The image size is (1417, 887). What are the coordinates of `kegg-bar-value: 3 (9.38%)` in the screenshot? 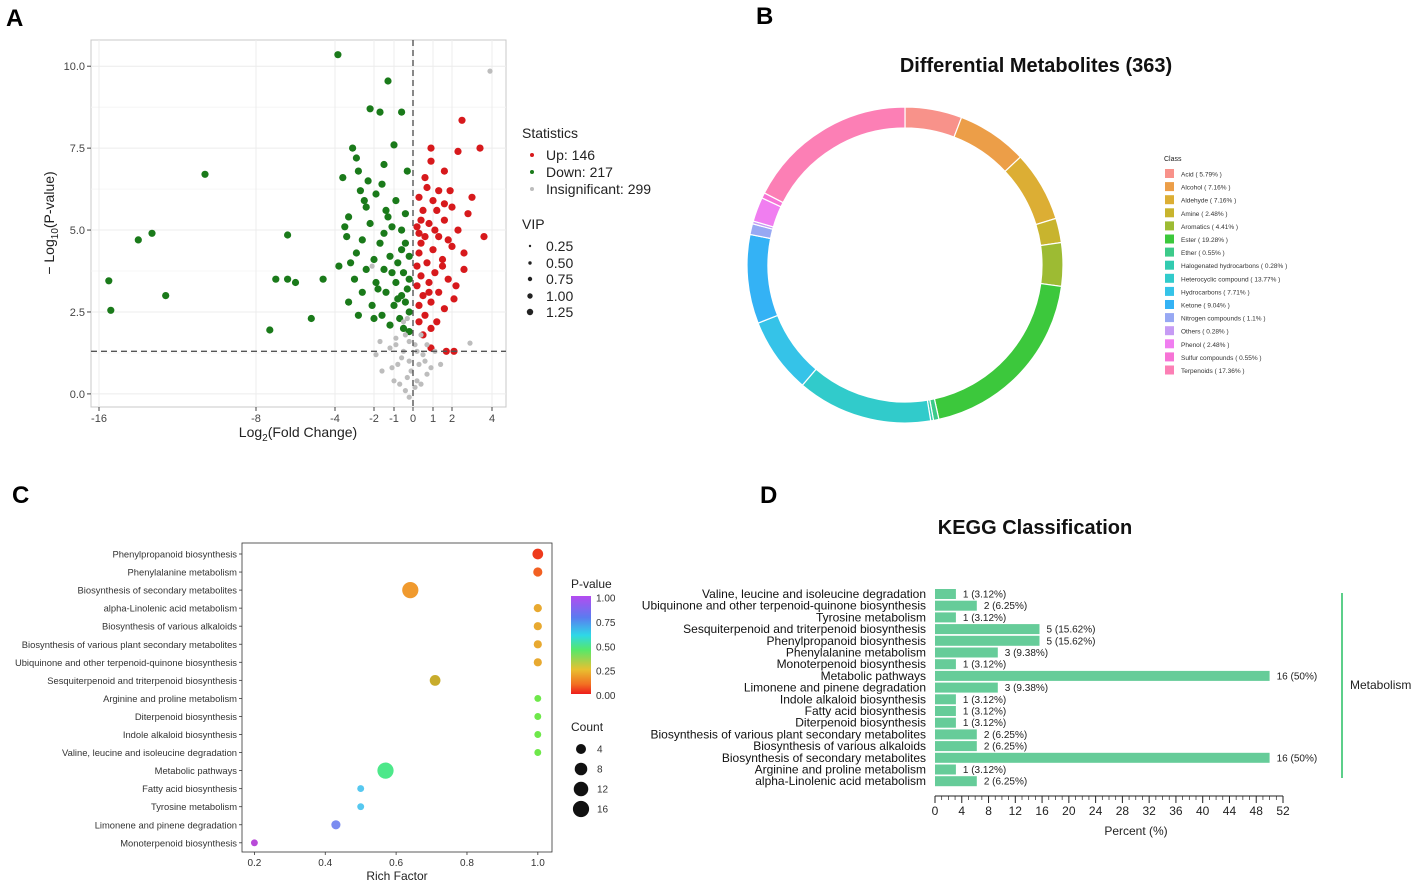 It's located at (1026, 653).